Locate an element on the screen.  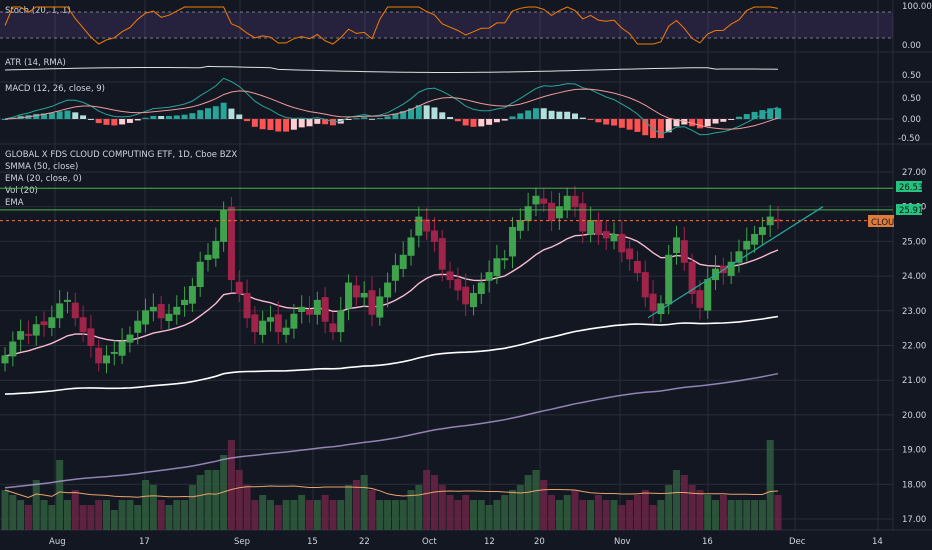
price-tick: 21.00 is located at coordinates (914, 381).